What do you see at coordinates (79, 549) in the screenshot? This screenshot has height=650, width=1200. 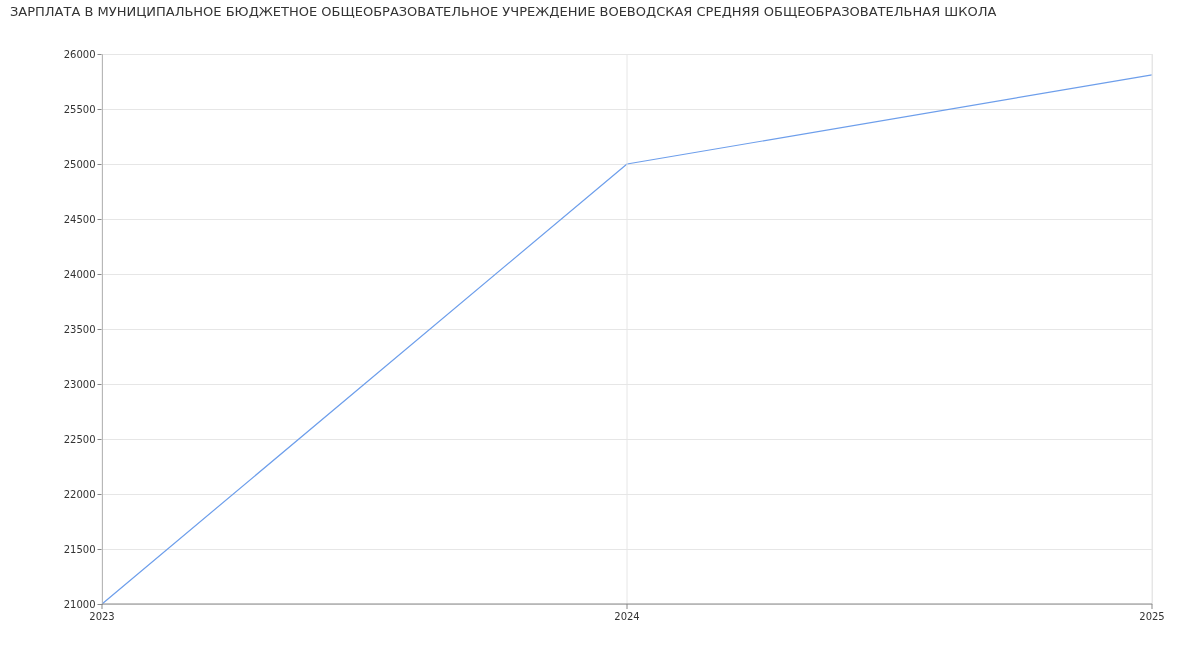 I see `y-tick-label: 21500` at bounding box center [79, 549].